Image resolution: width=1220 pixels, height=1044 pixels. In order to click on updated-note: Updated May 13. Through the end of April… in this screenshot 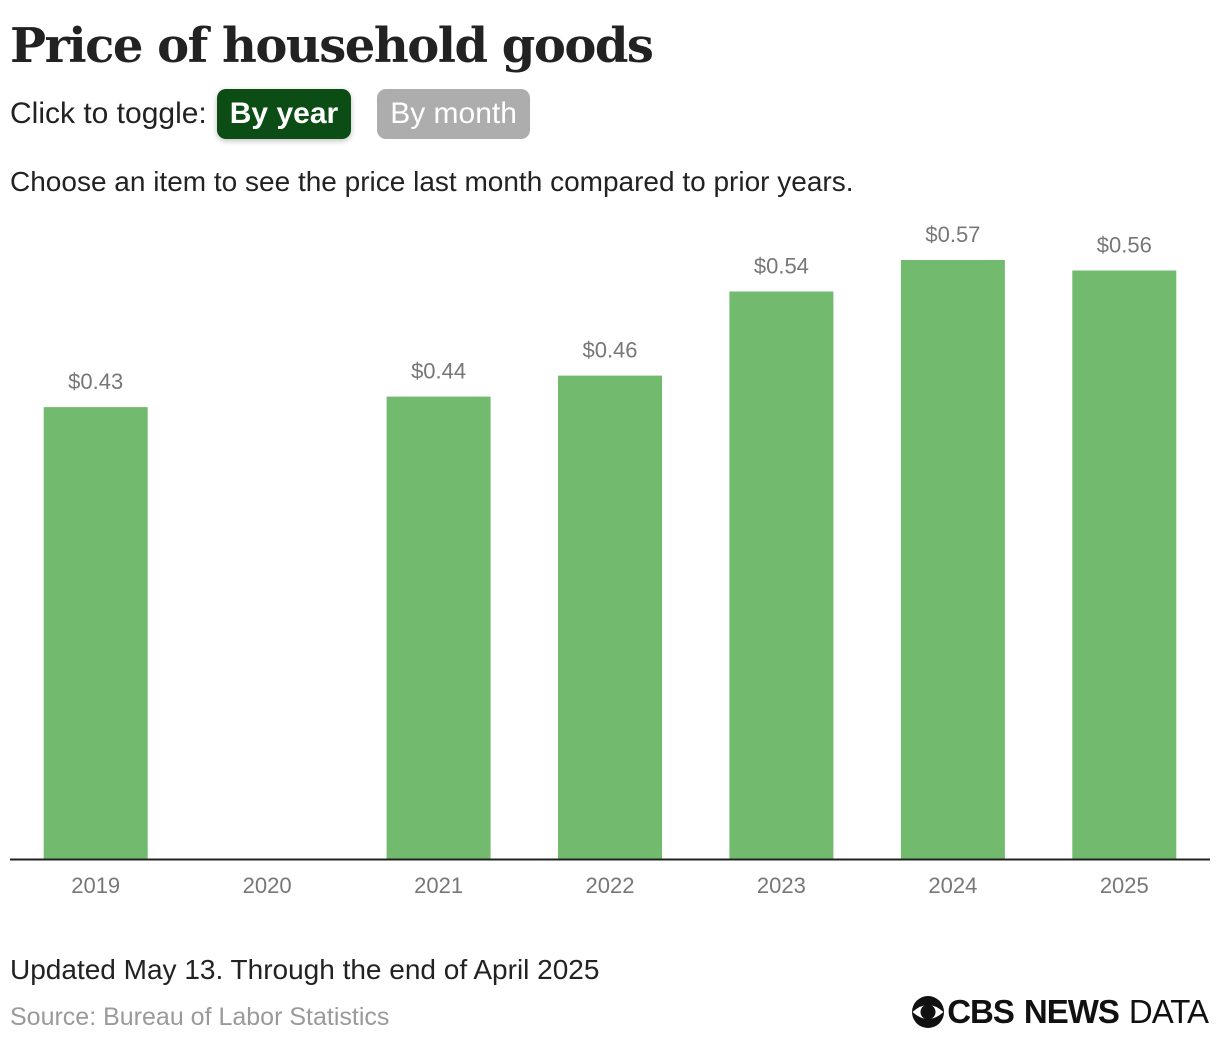, I will do `click(305, 969)`.